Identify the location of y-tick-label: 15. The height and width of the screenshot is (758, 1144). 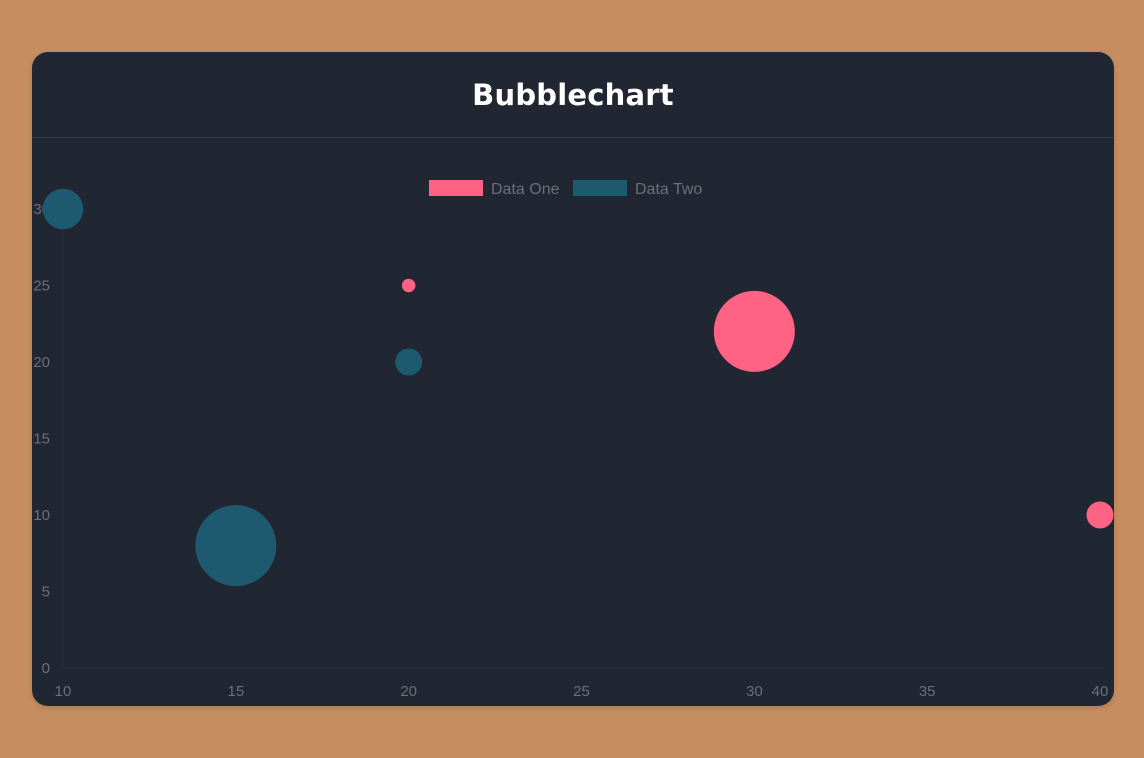
(41, 439).